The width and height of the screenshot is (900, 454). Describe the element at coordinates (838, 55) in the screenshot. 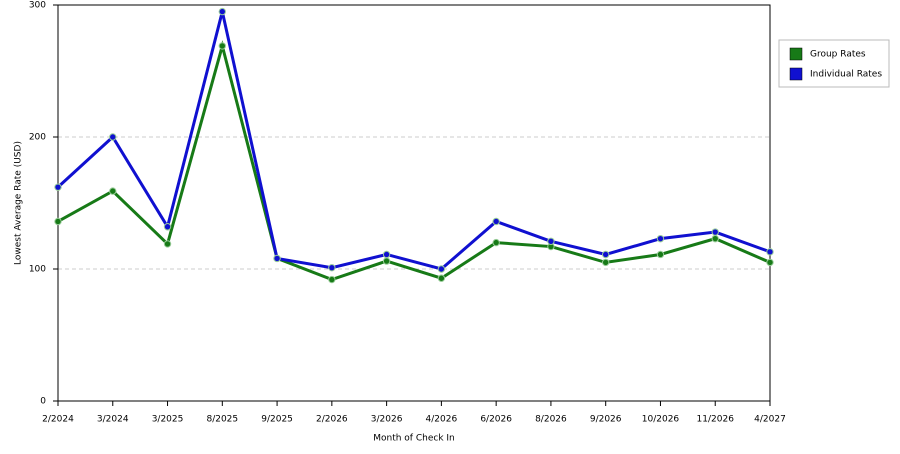

I see `legend-label: Group Rates` at that location.